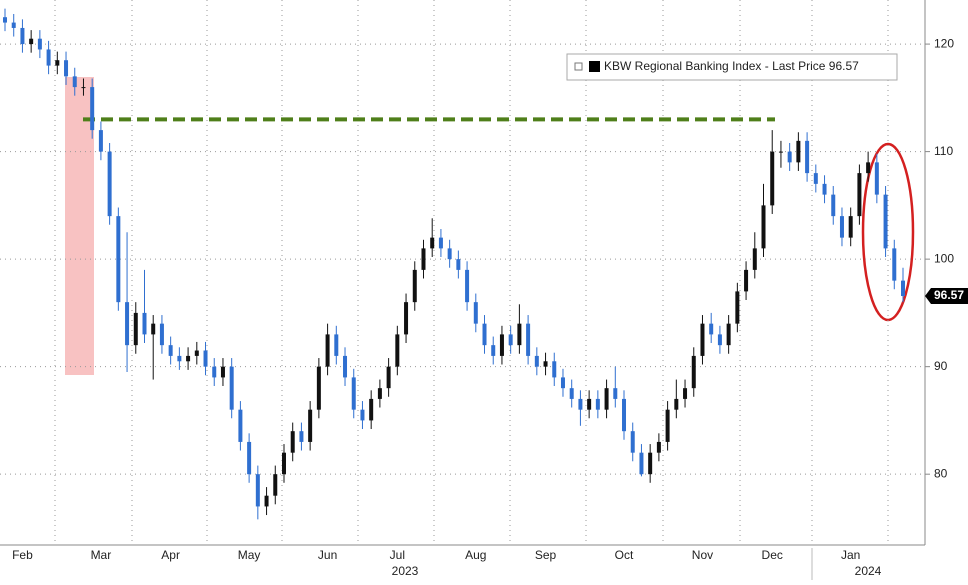 Image resolution: width=968 pixels, height=585 pixels. What do you see at coordinates (594, 66) in the screenshot?
I see `legend-swatch` at bounding box center [594, 66].